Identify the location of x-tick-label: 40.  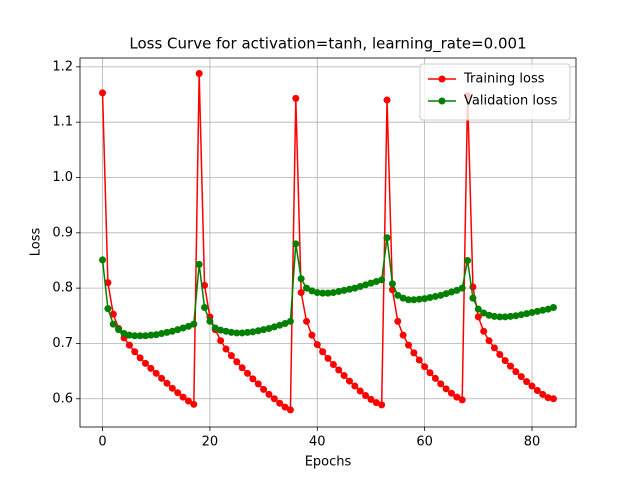
(317, 442).